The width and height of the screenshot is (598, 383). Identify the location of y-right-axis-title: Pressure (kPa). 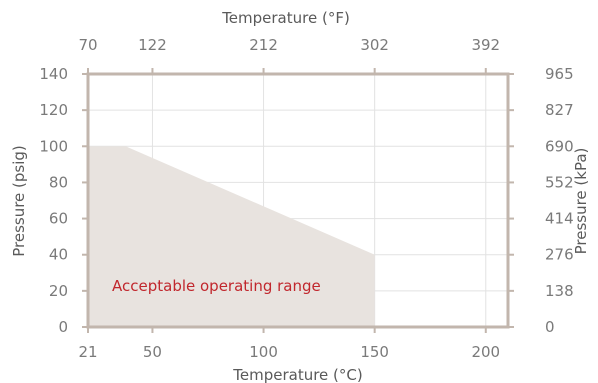
(581, 201).